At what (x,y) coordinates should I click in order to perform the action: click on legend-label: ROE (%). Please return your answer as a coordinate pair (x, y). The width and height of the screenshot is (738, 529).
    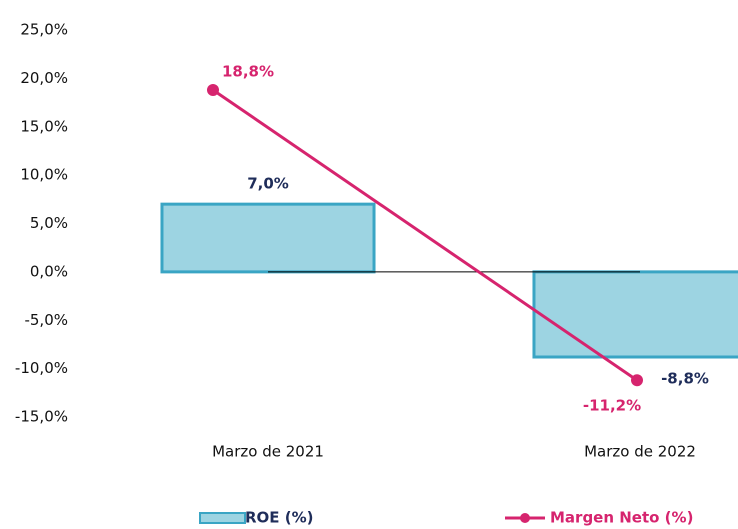
    Looking at the image, I should click on (279, 518).